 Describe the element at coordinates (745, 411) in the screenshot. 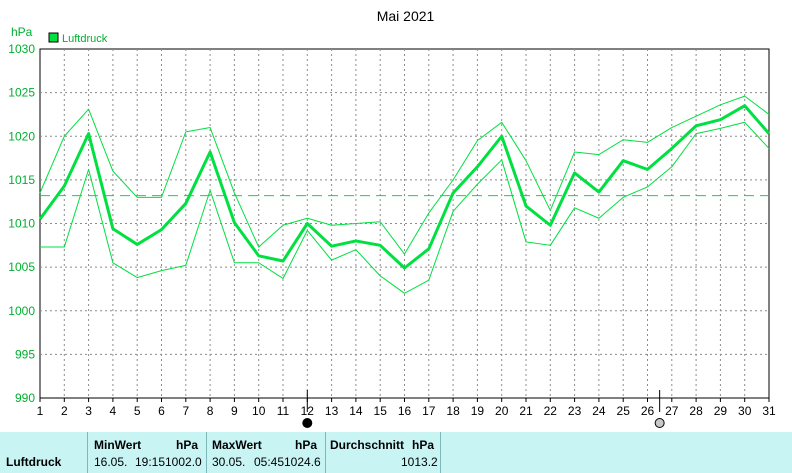

I see `x-tick-label: 30` at that location.